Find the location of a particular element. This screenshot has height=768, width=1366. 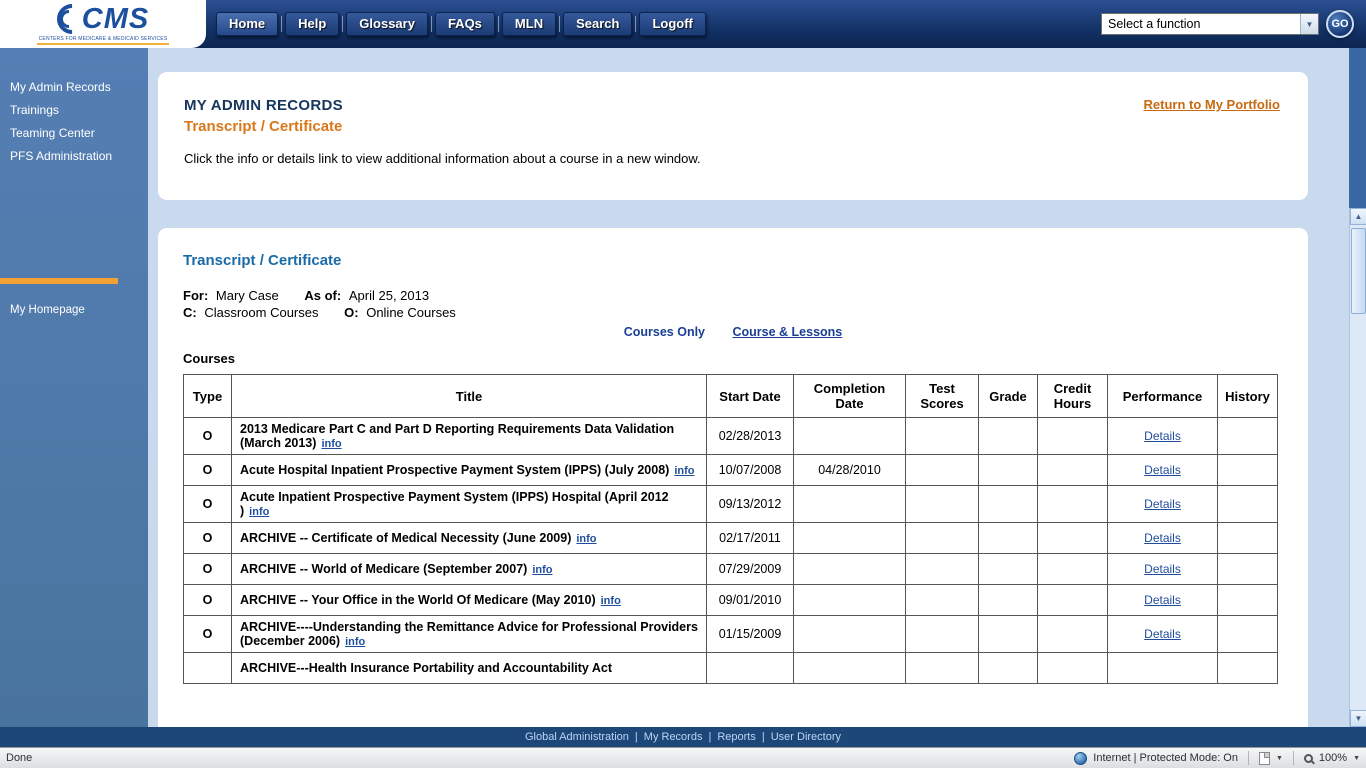

sidebar-divider is located at coordinates (59, 281).